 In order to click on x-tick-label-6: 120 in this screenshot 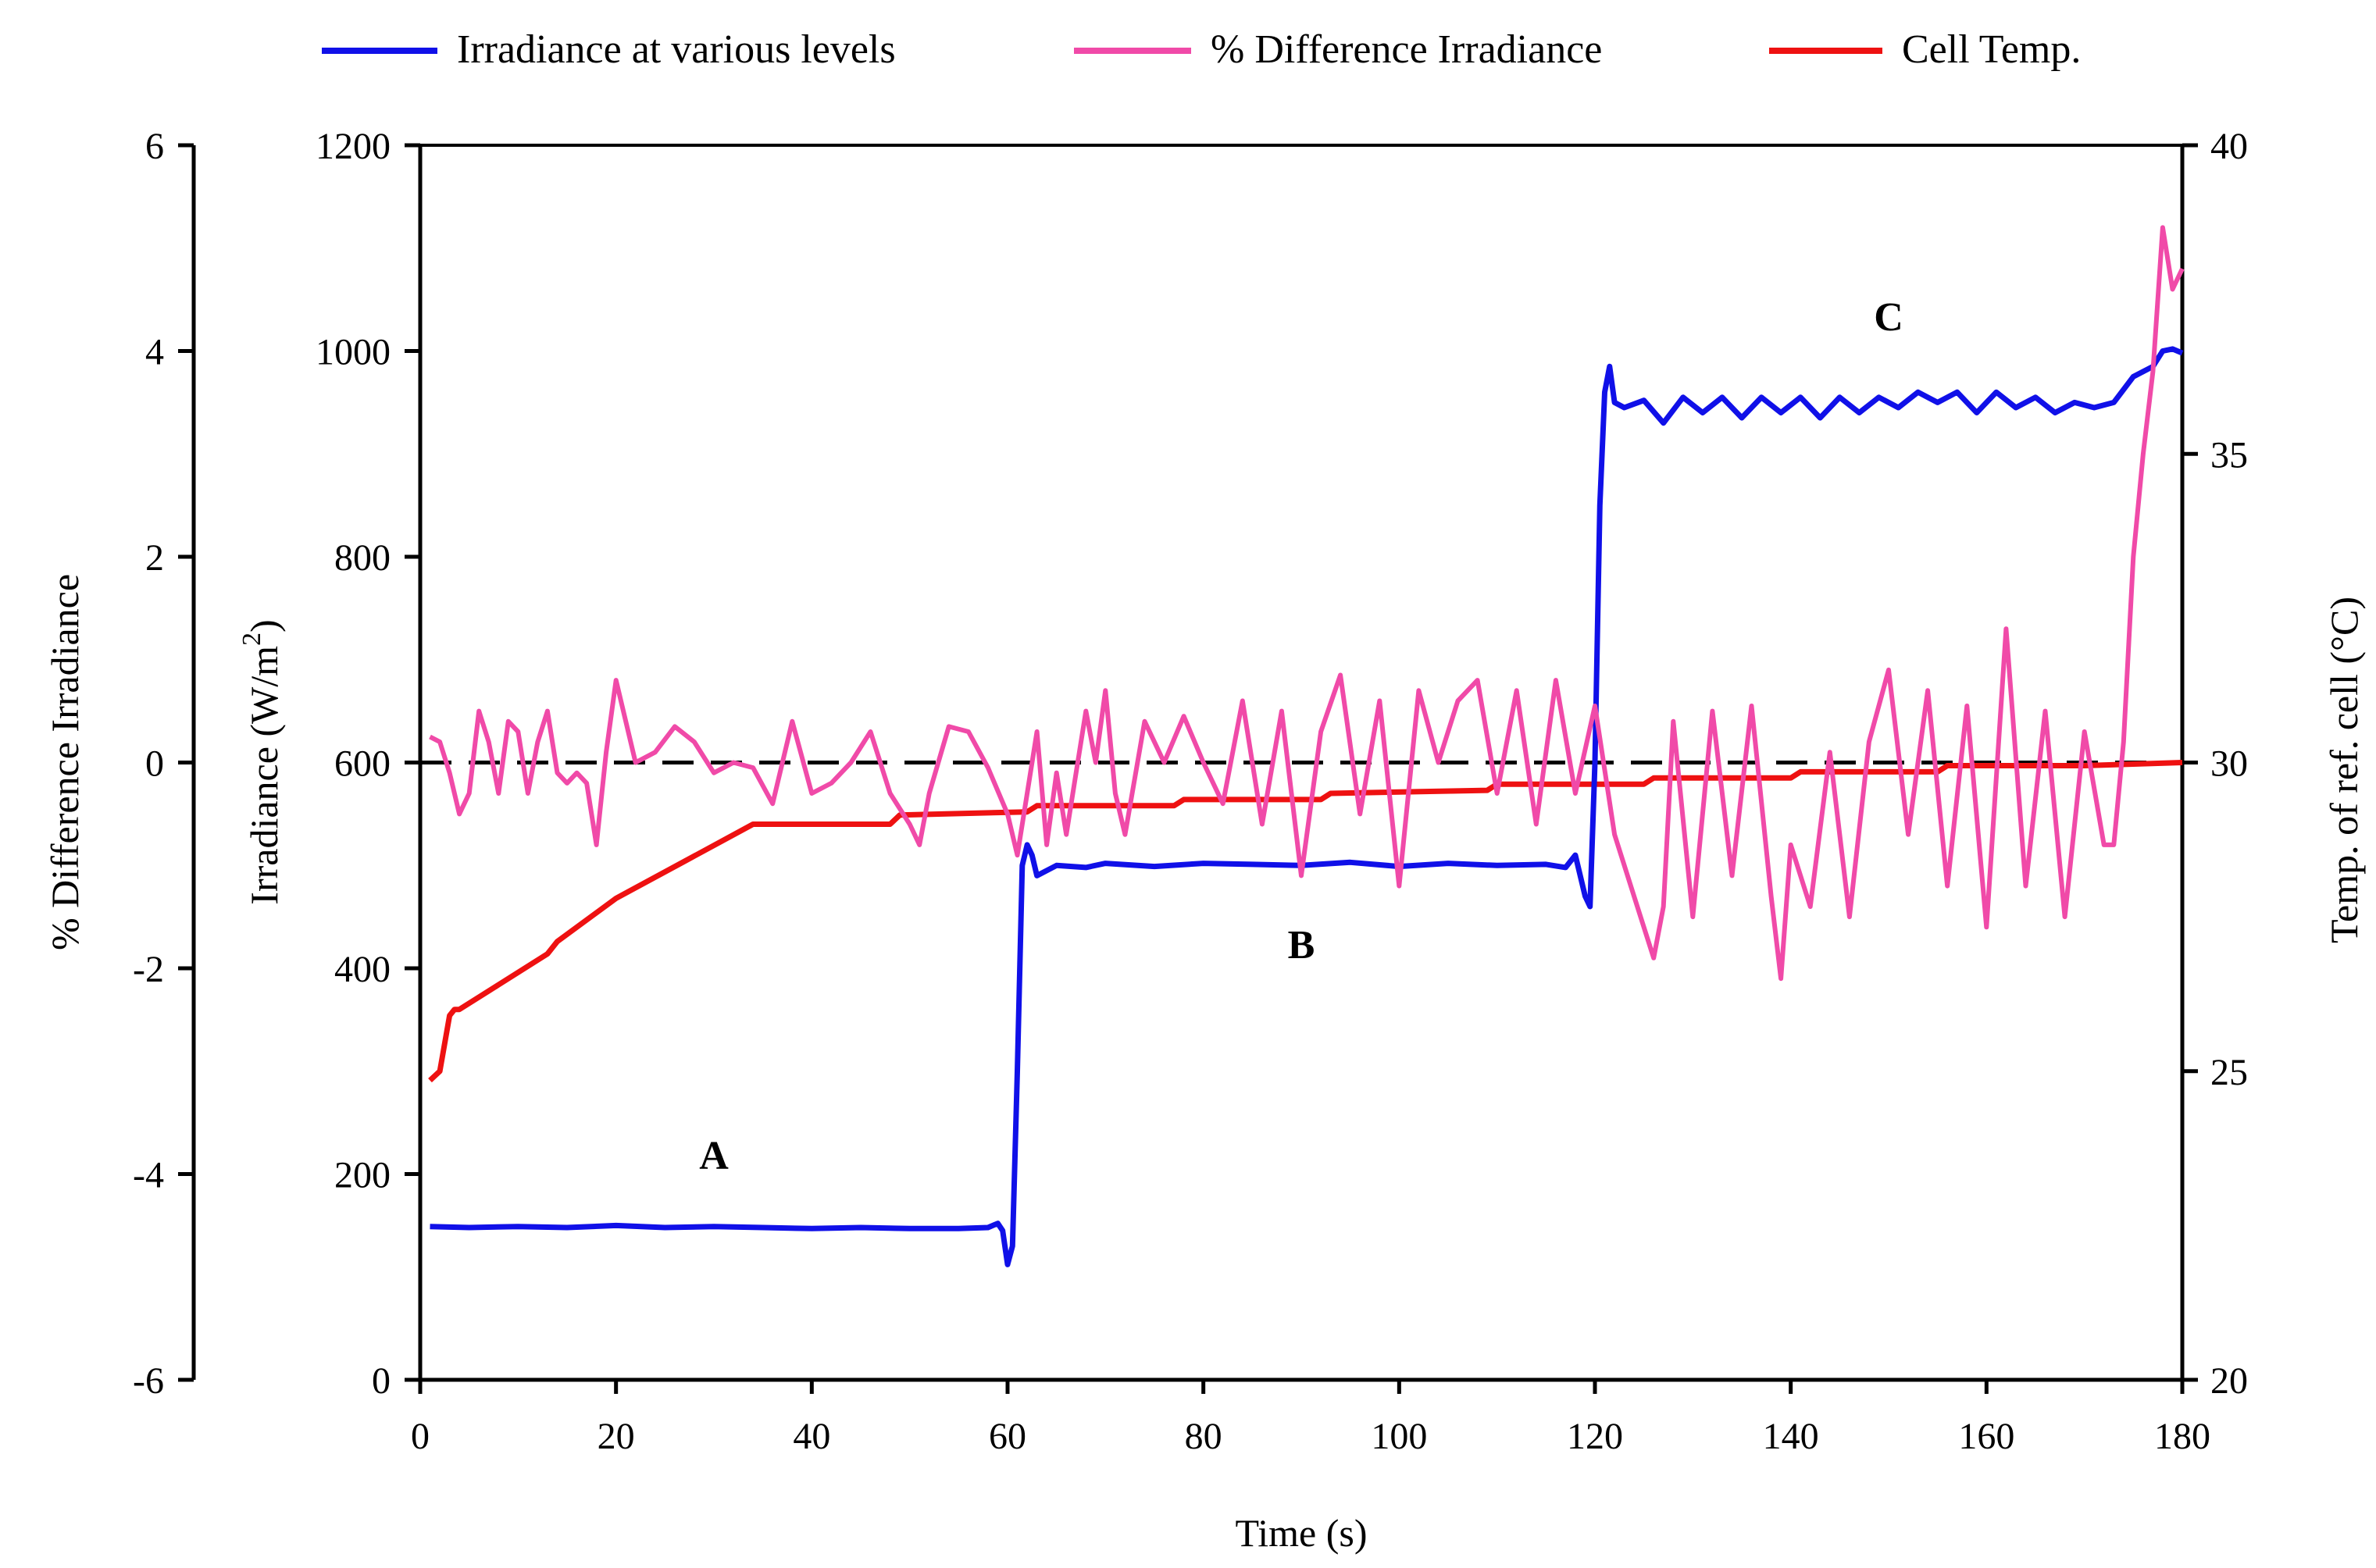, I will do `click(1595, 1436)`.